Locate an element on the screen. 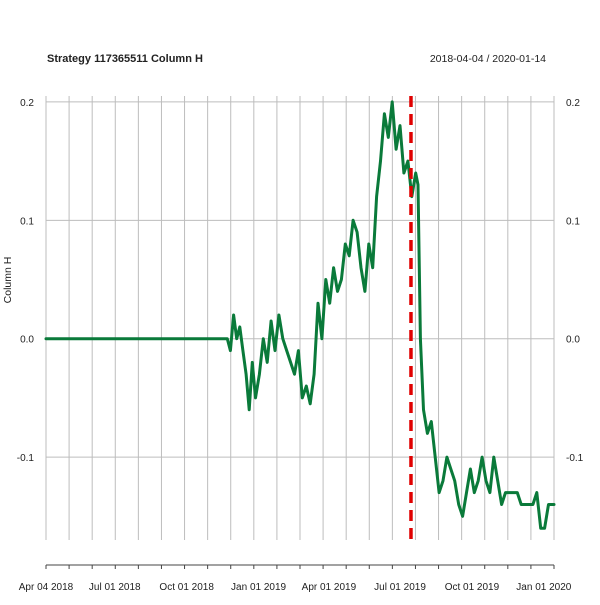  x-tick-label: Apr 04 2018 is located at coordinates (46, 587).